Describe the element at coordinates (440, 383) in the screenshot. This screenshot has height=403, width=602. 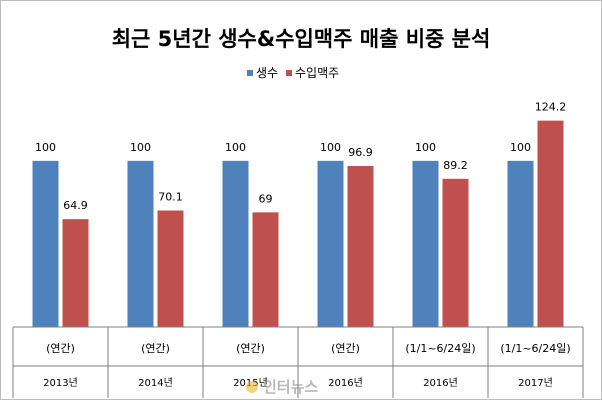
I see `tick-label-year-4: 2016년` at that location.